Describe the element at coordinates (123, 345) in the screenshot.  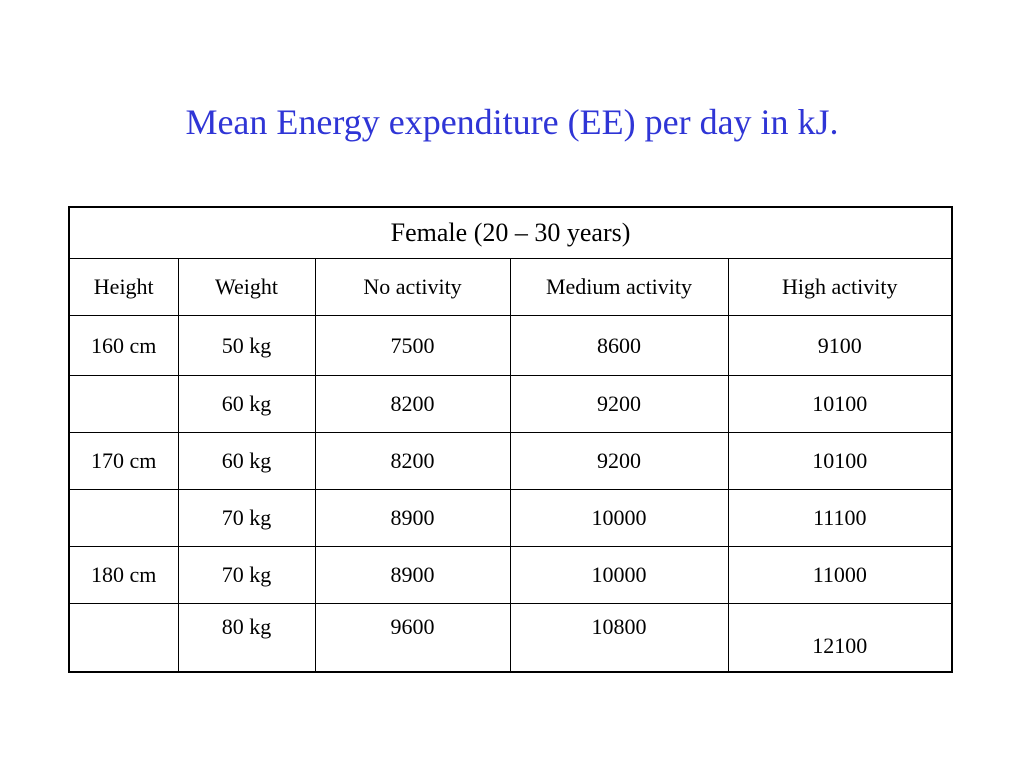
I see `cell-height: 160 cm` at that location.